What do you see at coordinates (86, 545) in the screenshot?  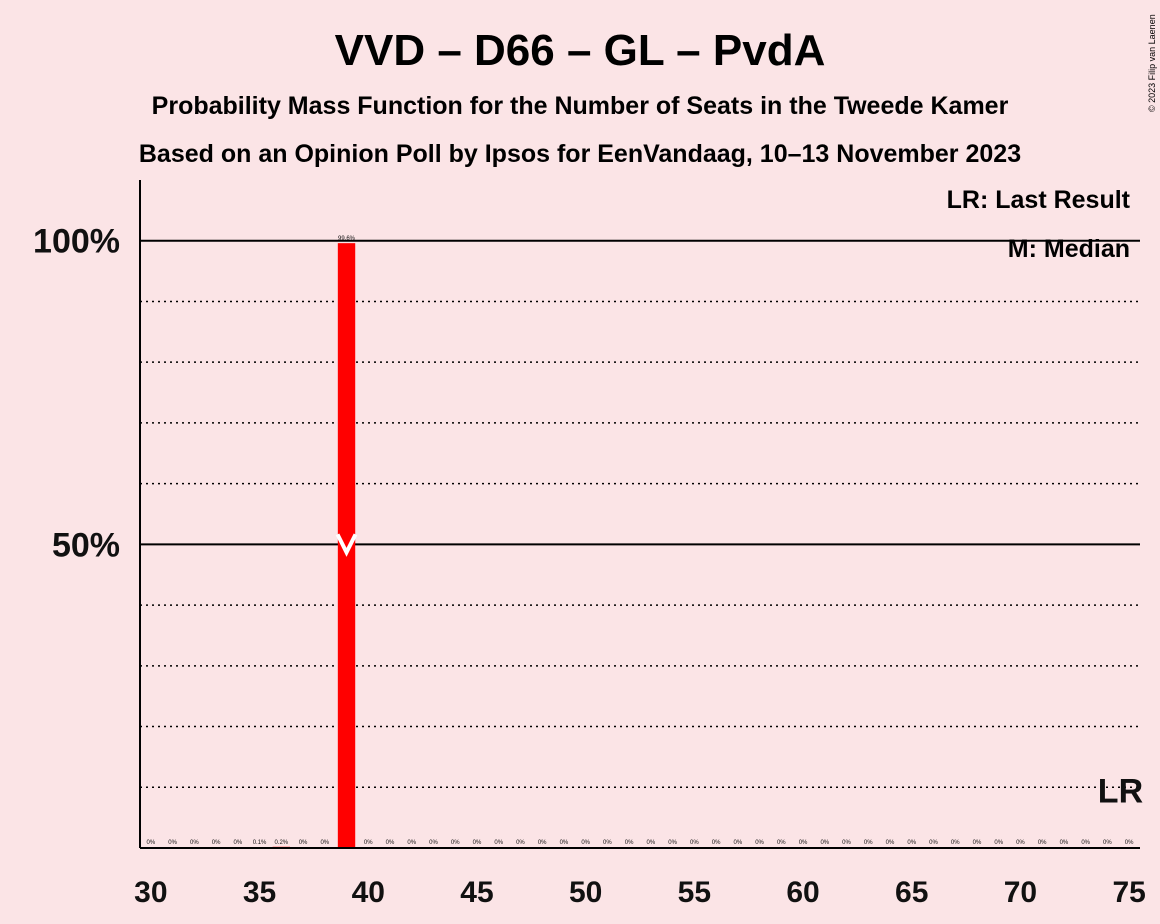 I see `y-tick-label-50: 50%` at bounding box center [86, 545].